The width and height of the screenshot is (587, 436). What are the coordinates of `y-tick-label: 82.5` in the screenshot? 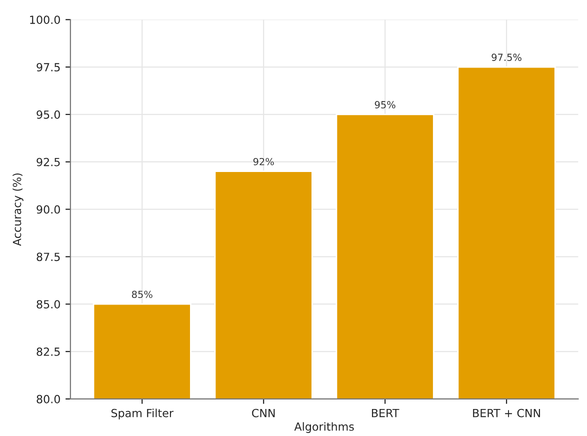 It's located at (48, 352).